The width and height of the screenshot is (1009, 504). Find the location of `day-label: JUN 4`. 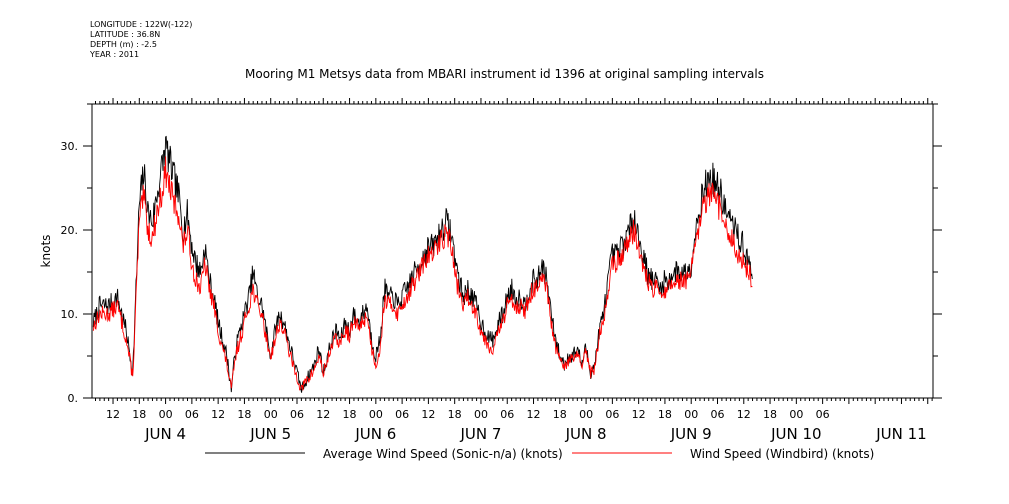

day-label: JUN 4 is located at coordinates (165, 434).